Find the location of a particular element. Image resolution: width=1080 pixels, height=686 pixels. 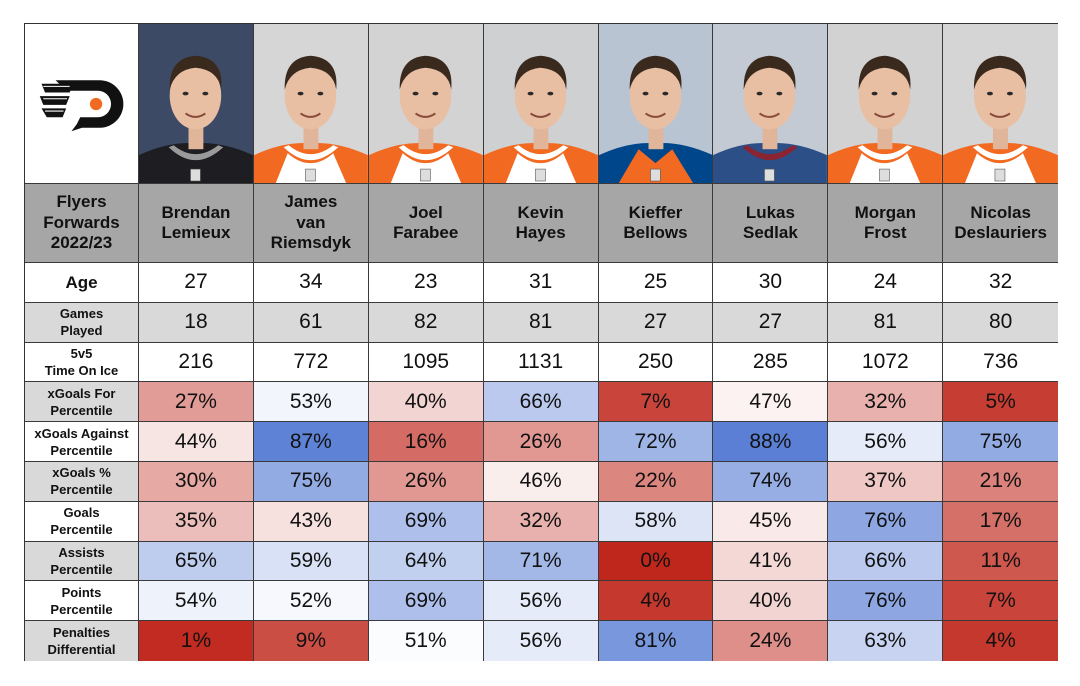

stat-cell-points: 7% is located at coordinates (1001, 601).